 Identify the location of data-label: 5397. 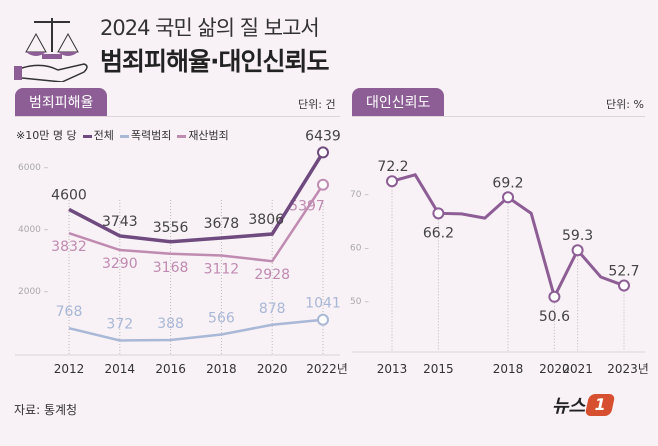
(307, 207).